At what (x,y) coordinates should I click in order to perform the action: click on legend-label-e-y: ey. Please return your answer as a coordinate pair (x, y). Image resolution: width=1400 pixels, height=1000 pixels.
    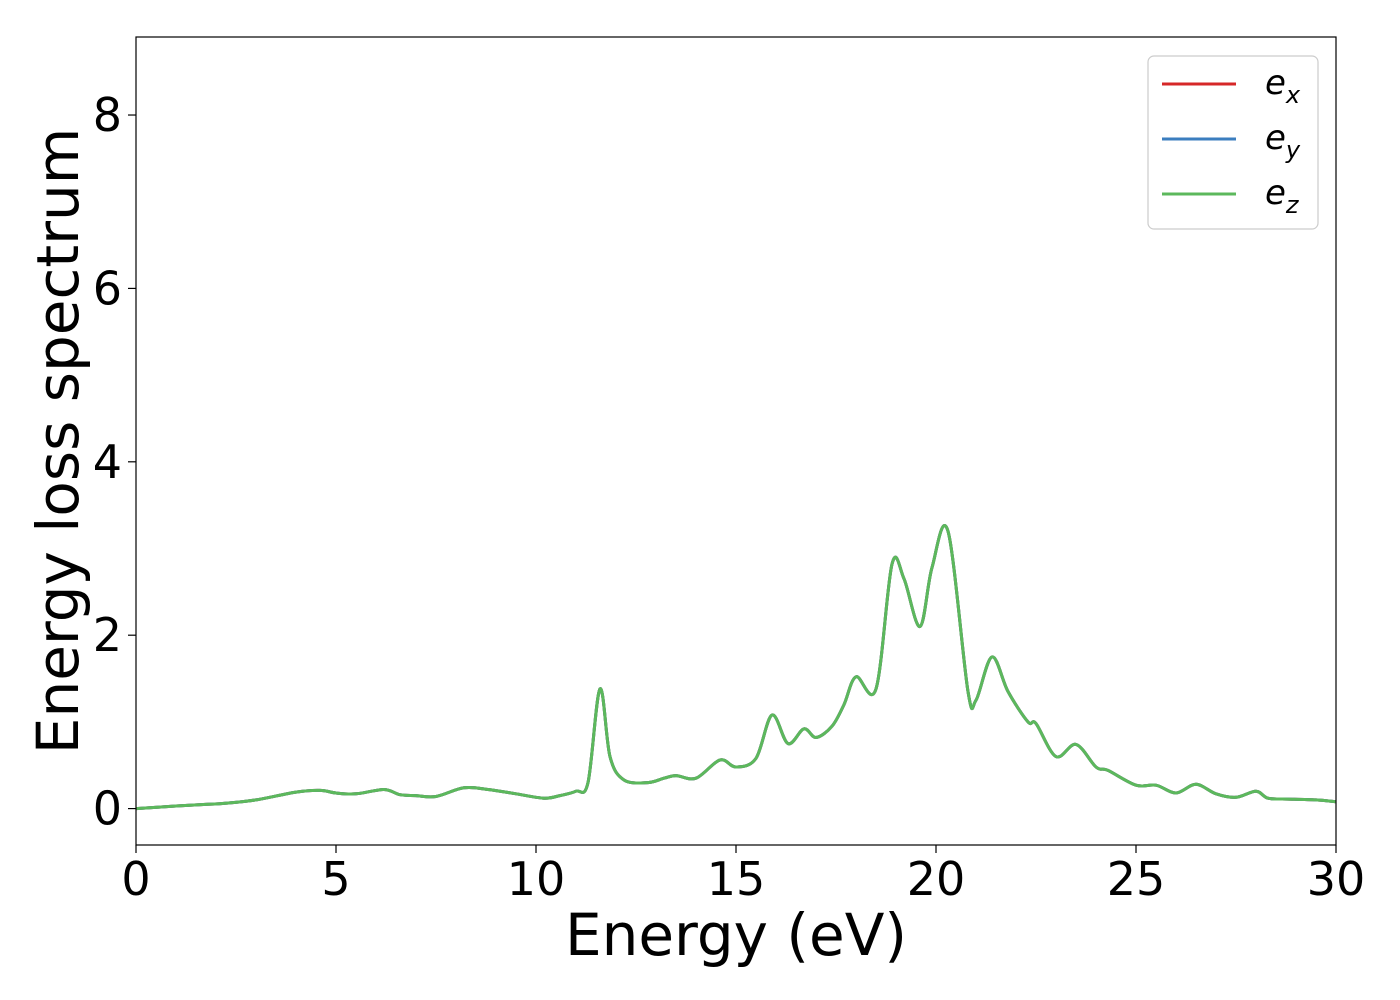
    Looking at the image, I should click on (1283, 141).